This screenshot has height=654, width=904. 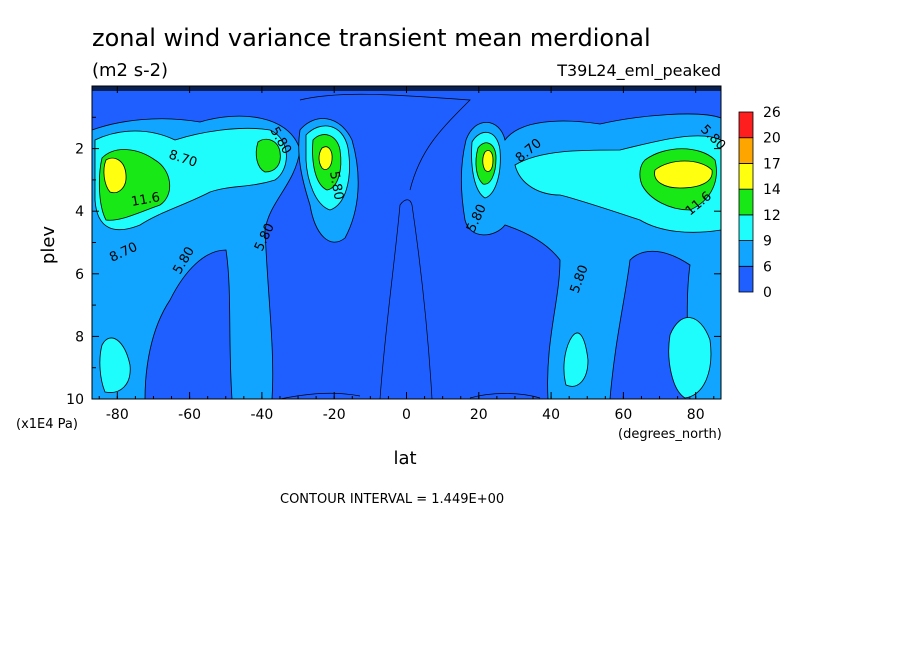 What do you see at coordinates (638, 71) in the screenshot?
I see `dataset-label: T39L24_eml_peaked` at bounding box center [638, 71].